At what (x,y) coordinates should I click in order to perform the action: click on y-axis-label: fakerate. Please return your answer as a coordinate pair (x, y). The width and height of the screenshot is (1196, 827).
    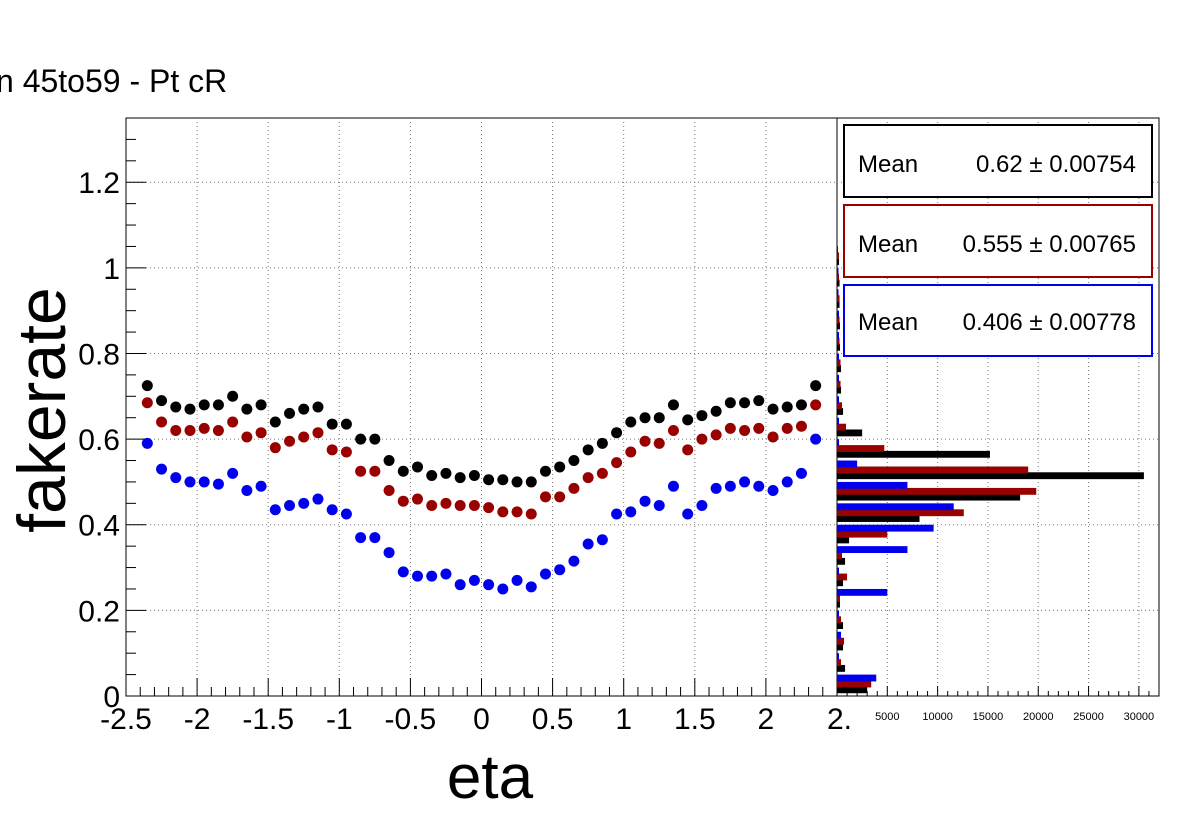
    Looking at the image, I should click on (42, 410).